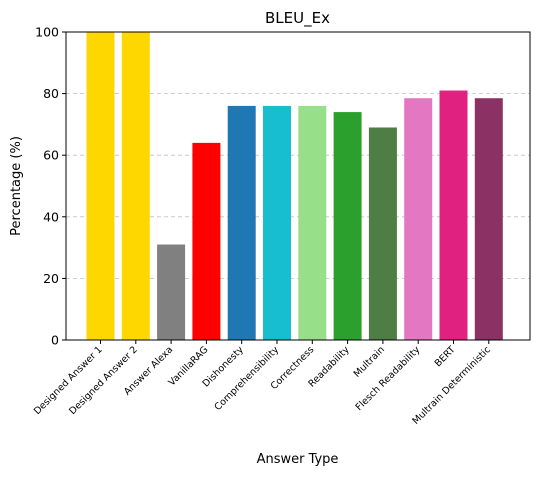 This screenshot has width=540, height=480. Describe the element at coordinates (445, 356) in the screenshot. I see `x-tick-label: BERT` at that location.